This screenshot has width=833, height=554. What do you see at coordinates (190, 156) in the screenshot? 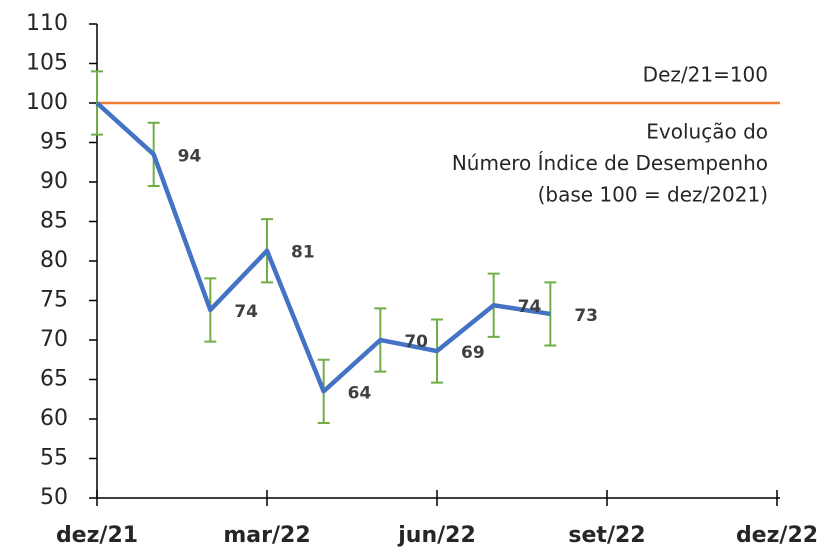
I see `data-label: 94` at bounding box center [190, 156].